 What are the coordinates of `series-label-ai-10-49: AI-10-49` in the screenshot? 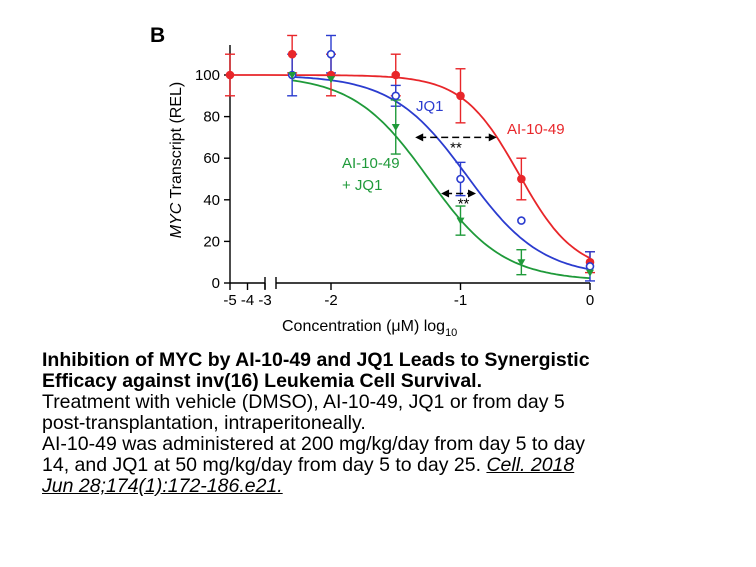 It's located at (536, 129).